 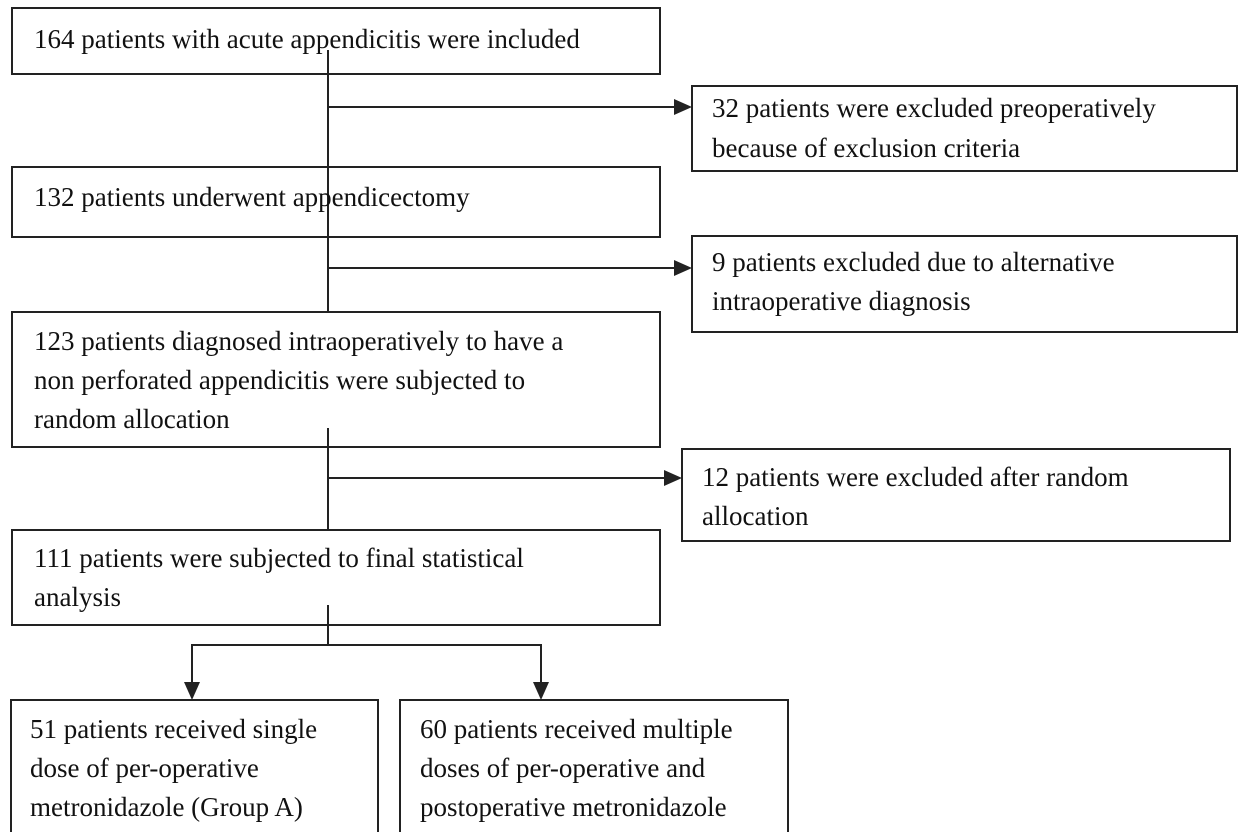 I want to click on node-text: 9 patients excluded due to alternative, so click(x=913, y=262).